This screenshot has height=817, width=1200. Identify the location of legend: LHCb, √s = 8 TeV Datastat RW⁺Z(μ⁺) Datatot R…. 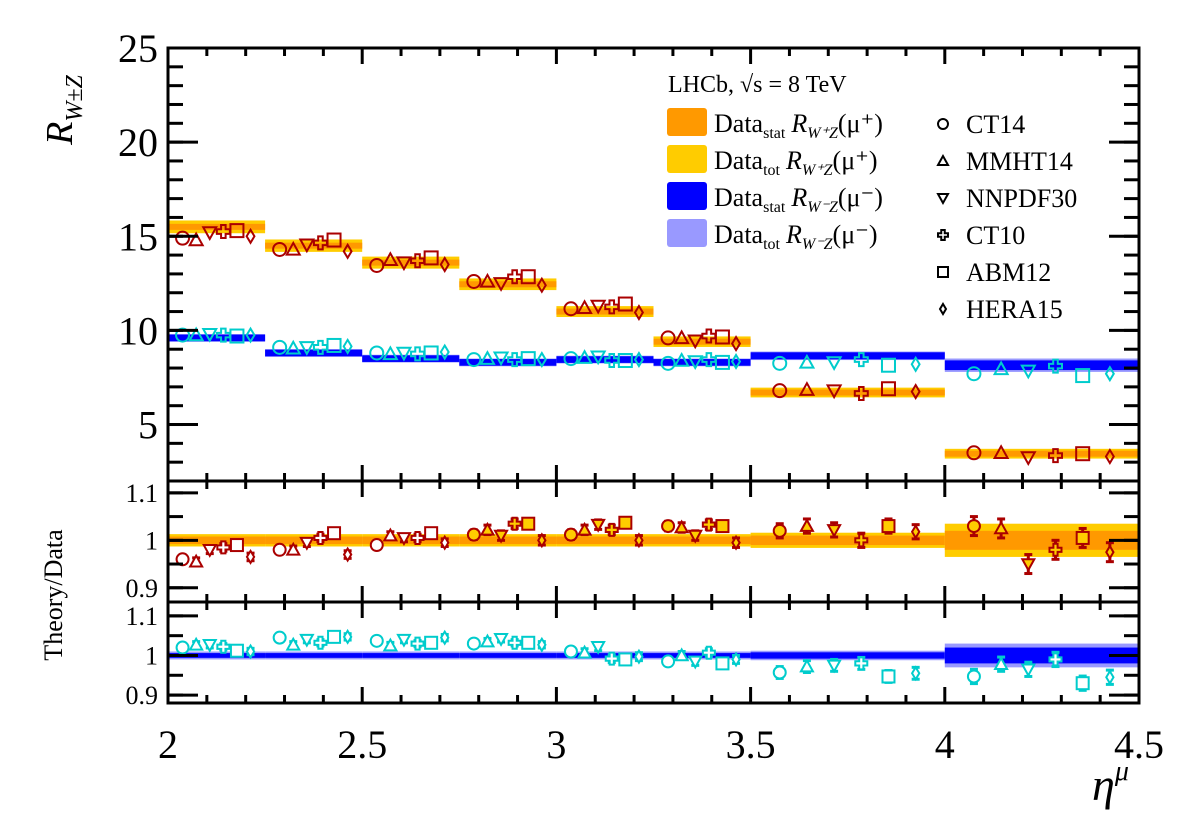
(872, 198).